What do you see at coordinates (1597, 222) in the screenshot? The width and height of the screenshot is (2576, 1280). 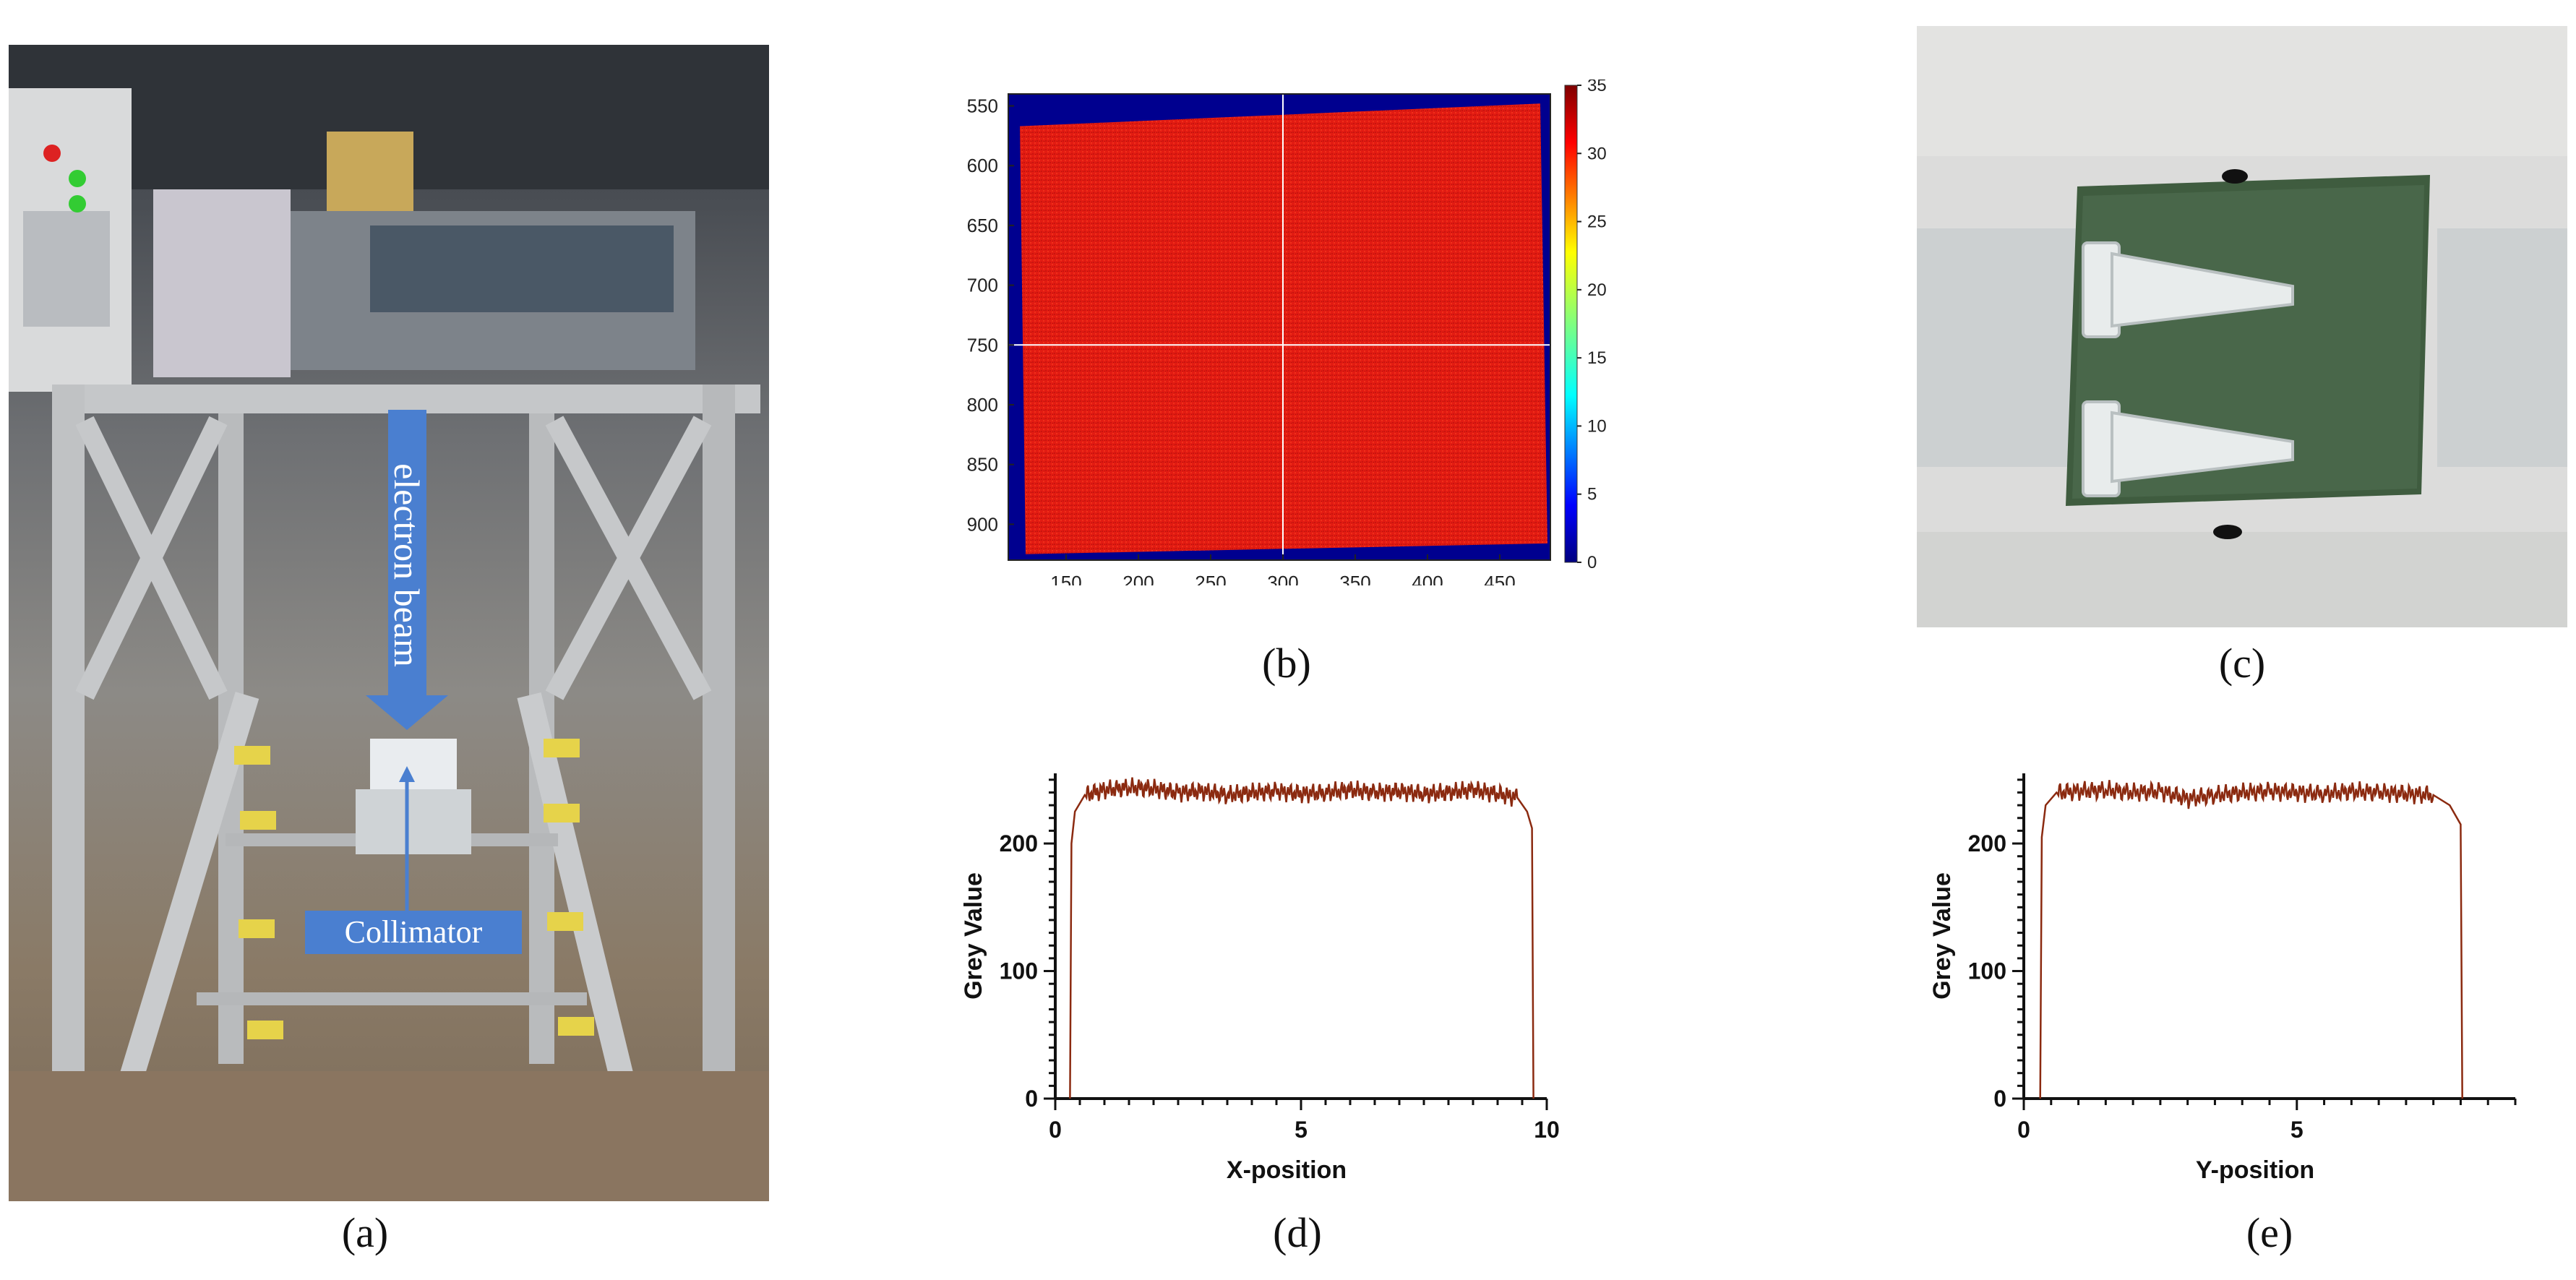 I see `colorbar-tick-label: 25` at bounding box center [1597, 222].